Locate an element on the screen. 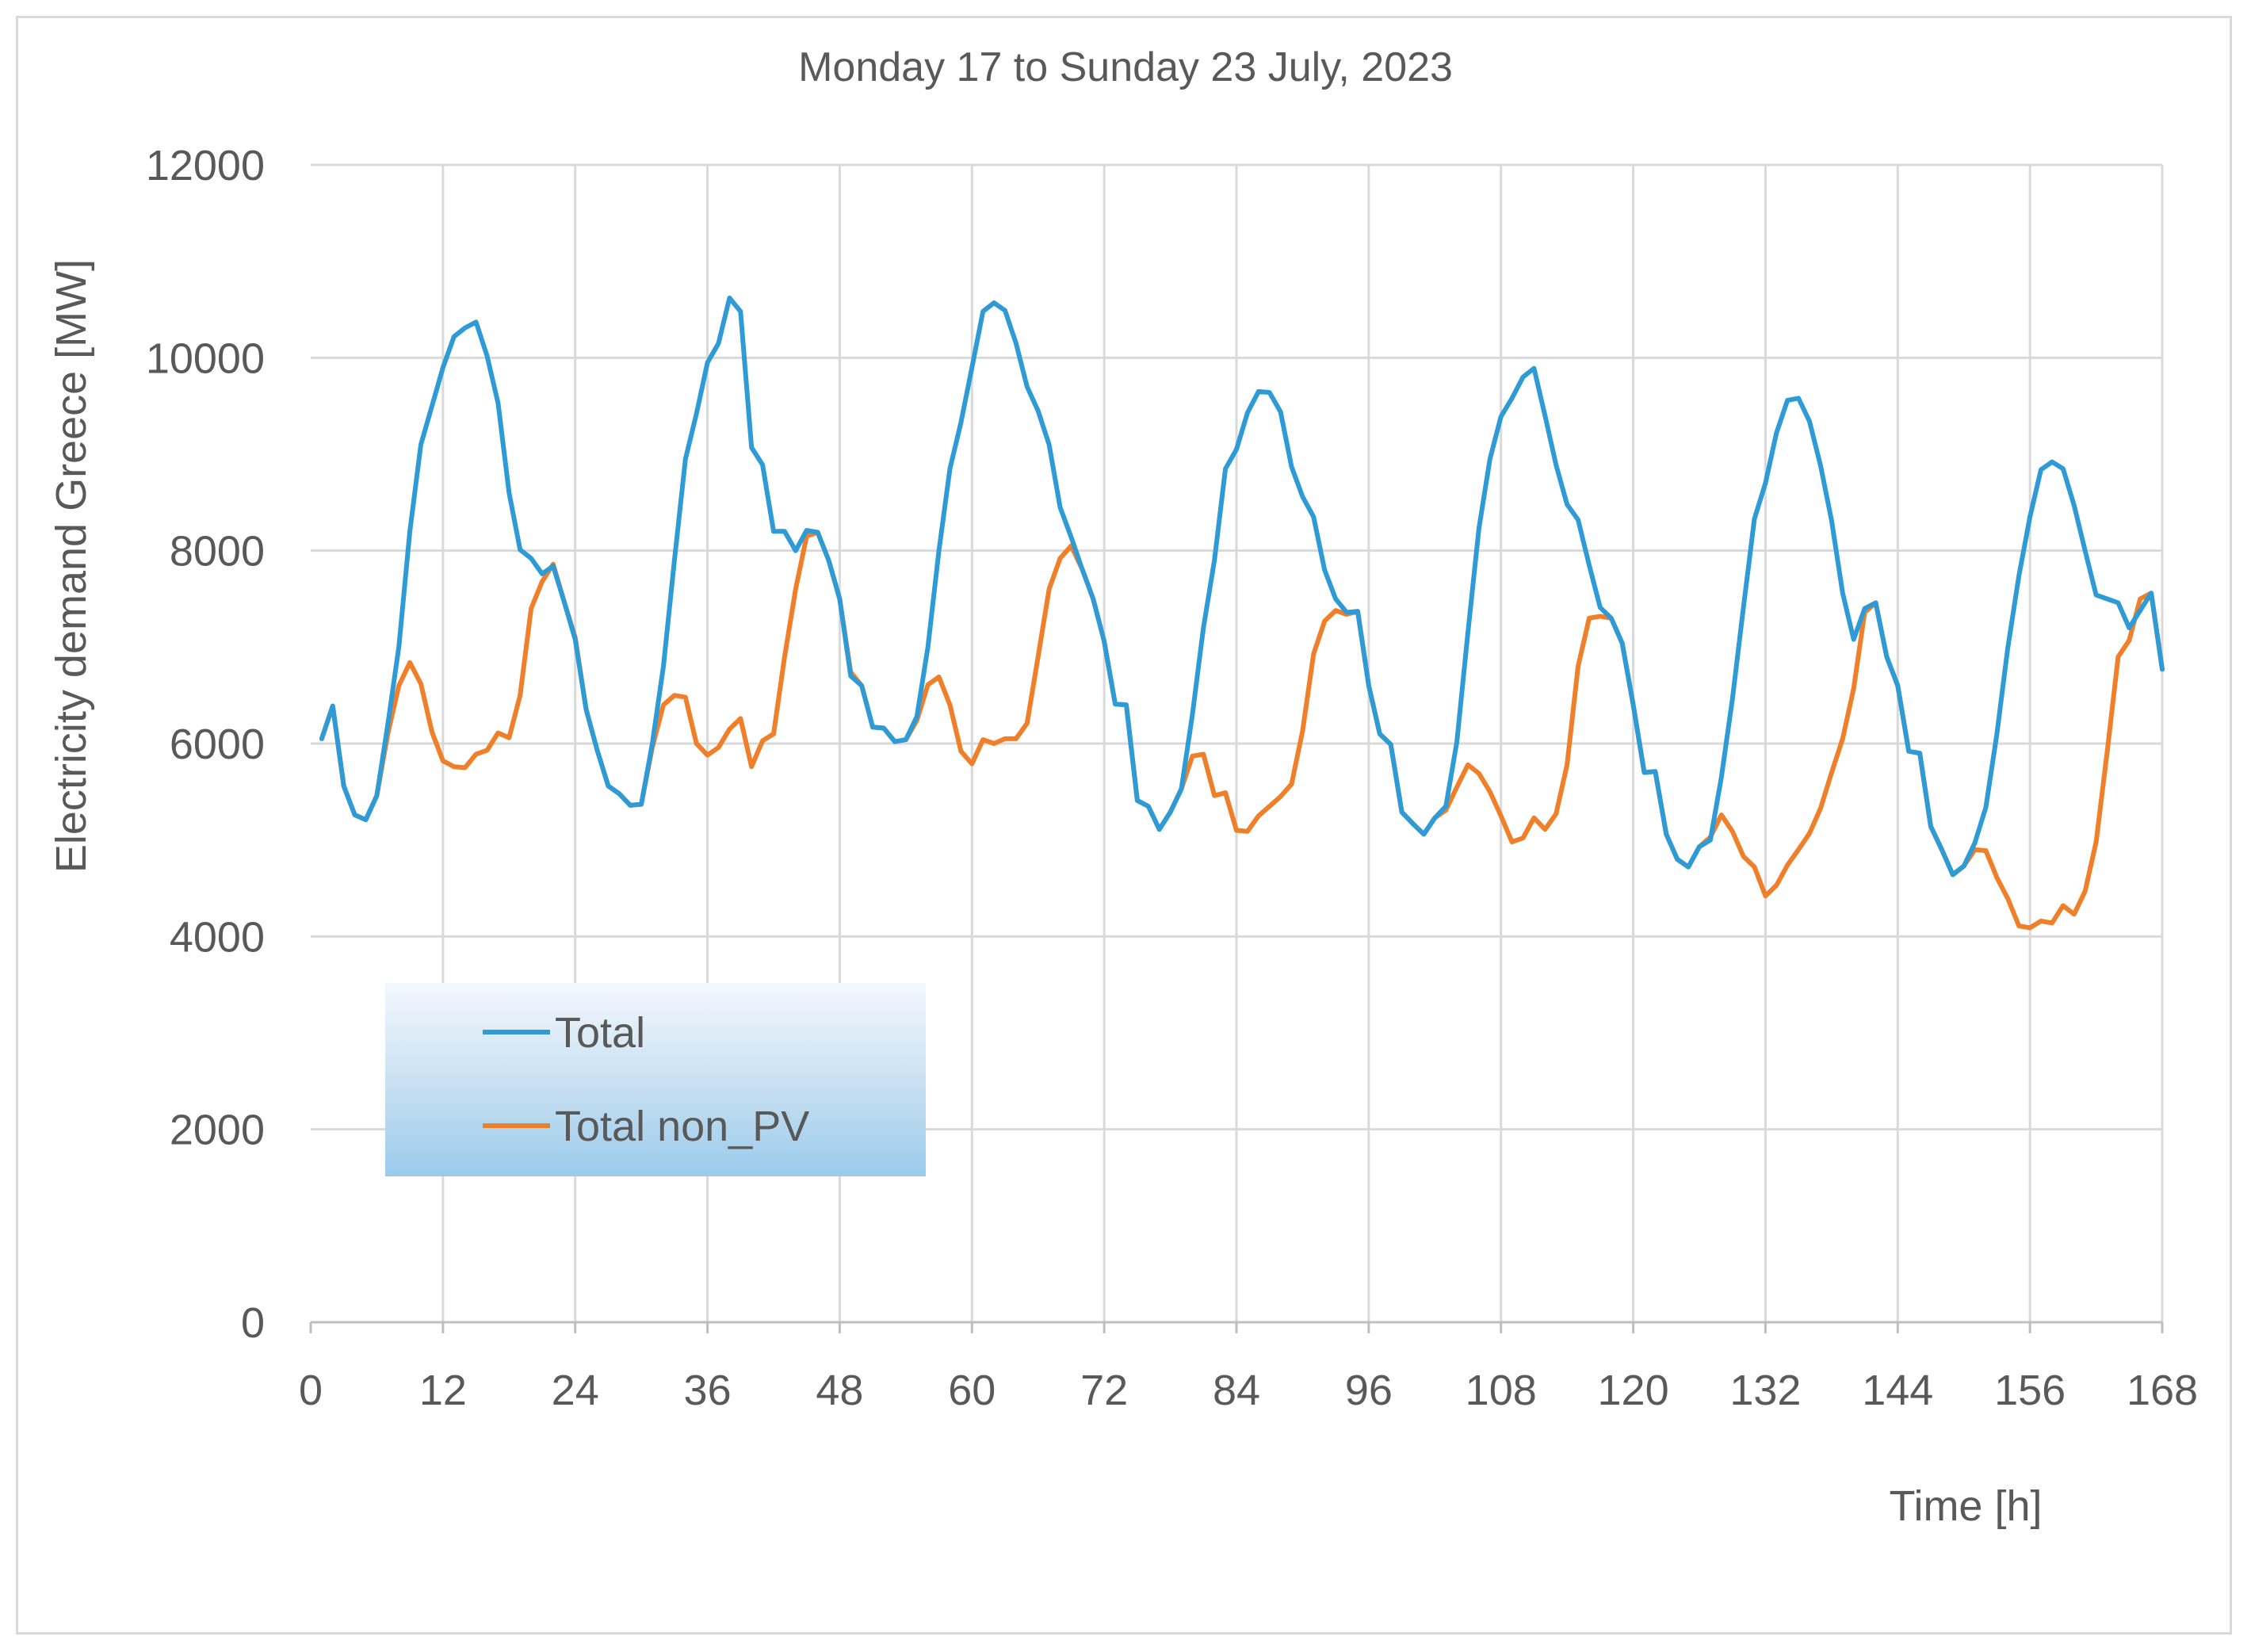 The width and height of the screenshot is (2251, 1652). x-tick-label: 60 is located at coordinates (972, 1391).